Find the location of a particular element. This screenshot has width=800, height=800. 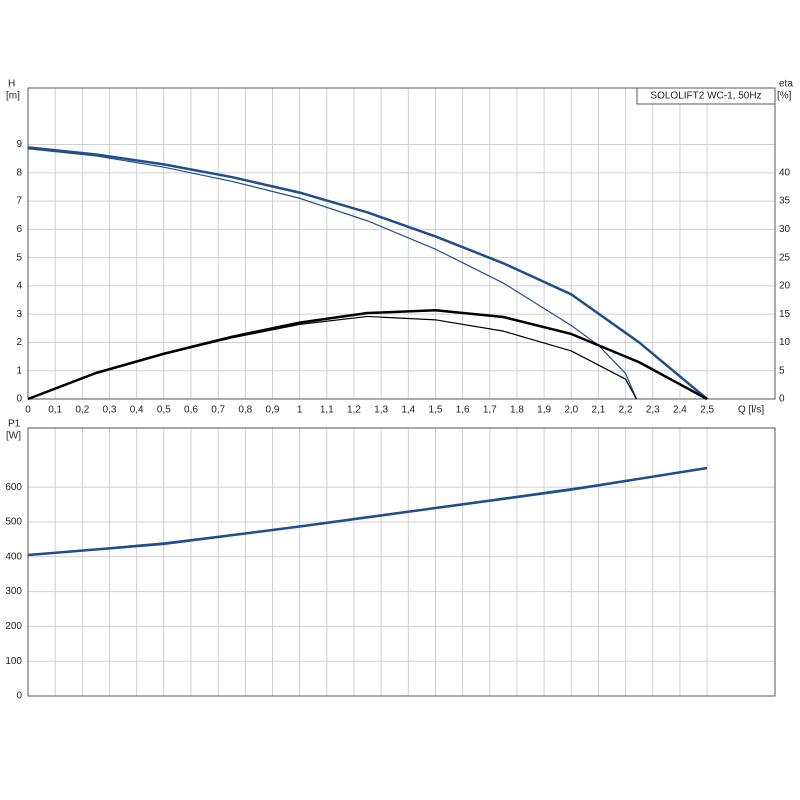

x-tick-label: 1,4 is located at coordinates (408, 410).